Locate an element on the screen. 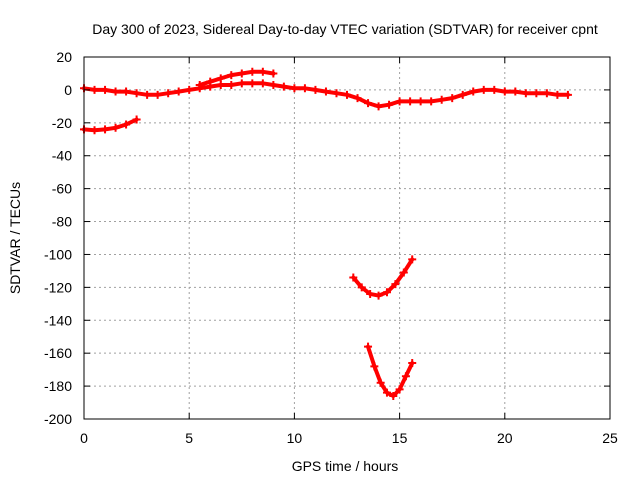 Image resolution: width=640 pixels, height=485 pixels. y-tick-label: -40 is located at coordinates (62, 156).